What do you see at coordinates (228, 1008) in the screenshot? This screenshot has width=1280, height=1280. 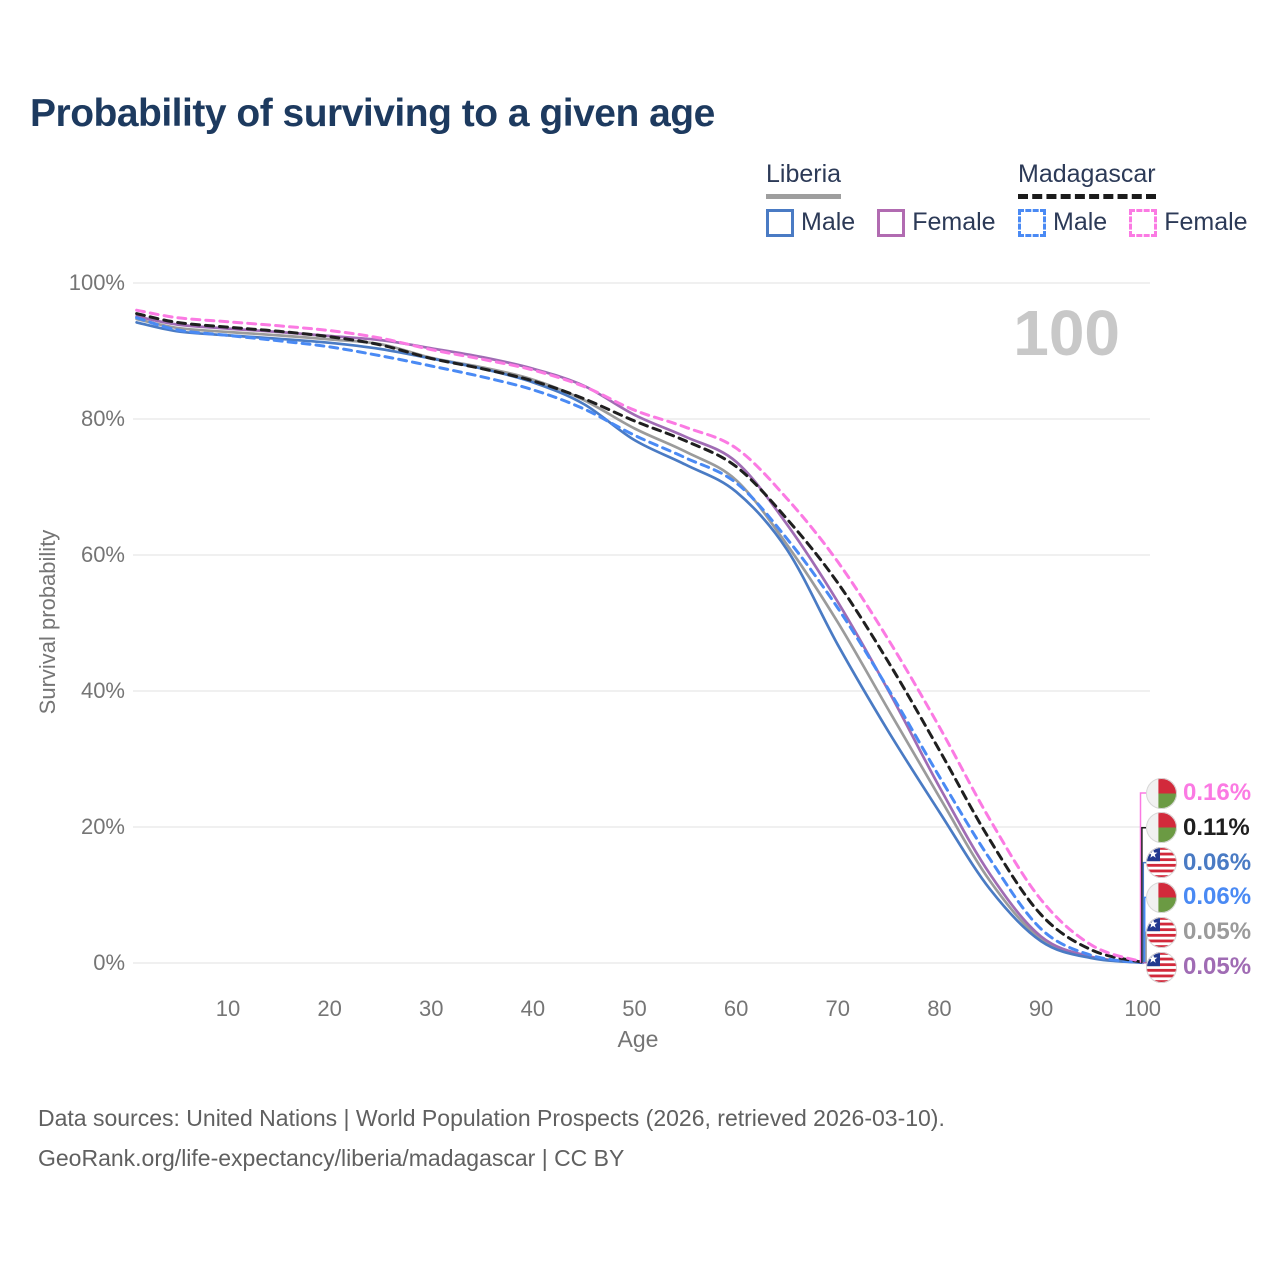 I see `x-tick-label: 10` at bounding box center [228, 1008].